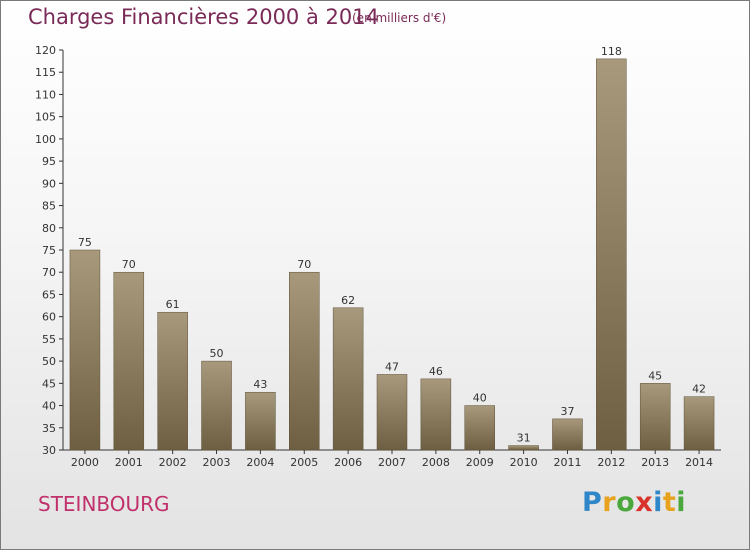  What do you see at coordinates (260, 462) in the screenshot?
I see `x-tick-label: 2004` at bounding box center [260, 462].